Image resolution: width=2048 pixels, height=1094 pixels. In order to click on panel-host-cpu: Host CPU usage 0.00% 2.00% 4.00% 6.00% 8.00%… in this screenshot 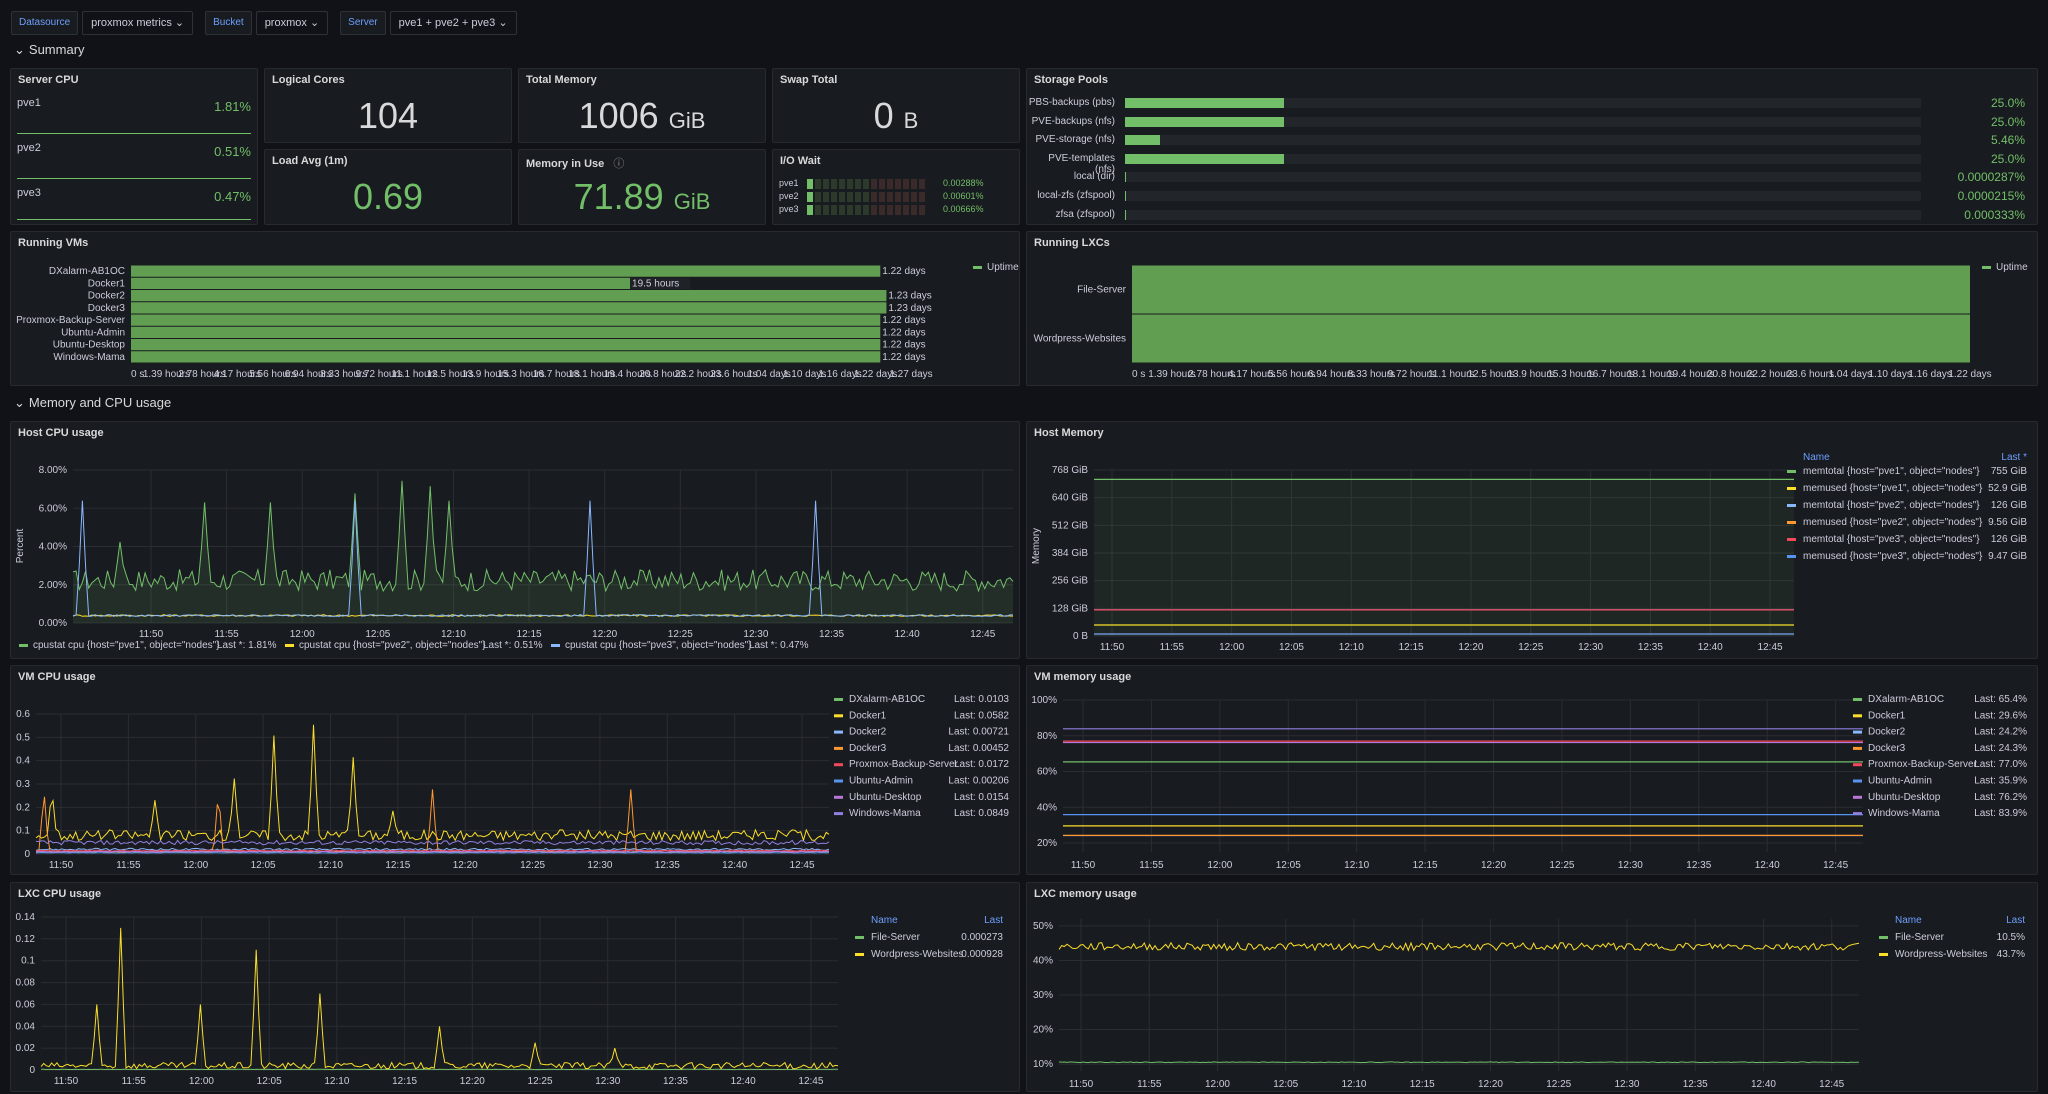, I will do `click(515, 540)`.